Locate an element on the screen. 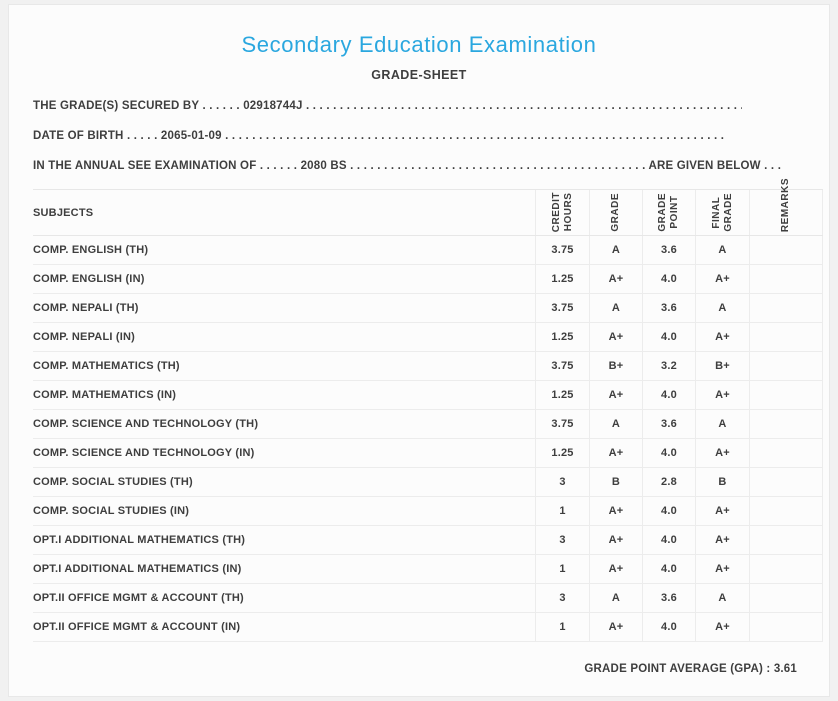 The width and height of the screenshot is (838, 701). dotted-filler: . . . . . is located at coordinates (142, 136).